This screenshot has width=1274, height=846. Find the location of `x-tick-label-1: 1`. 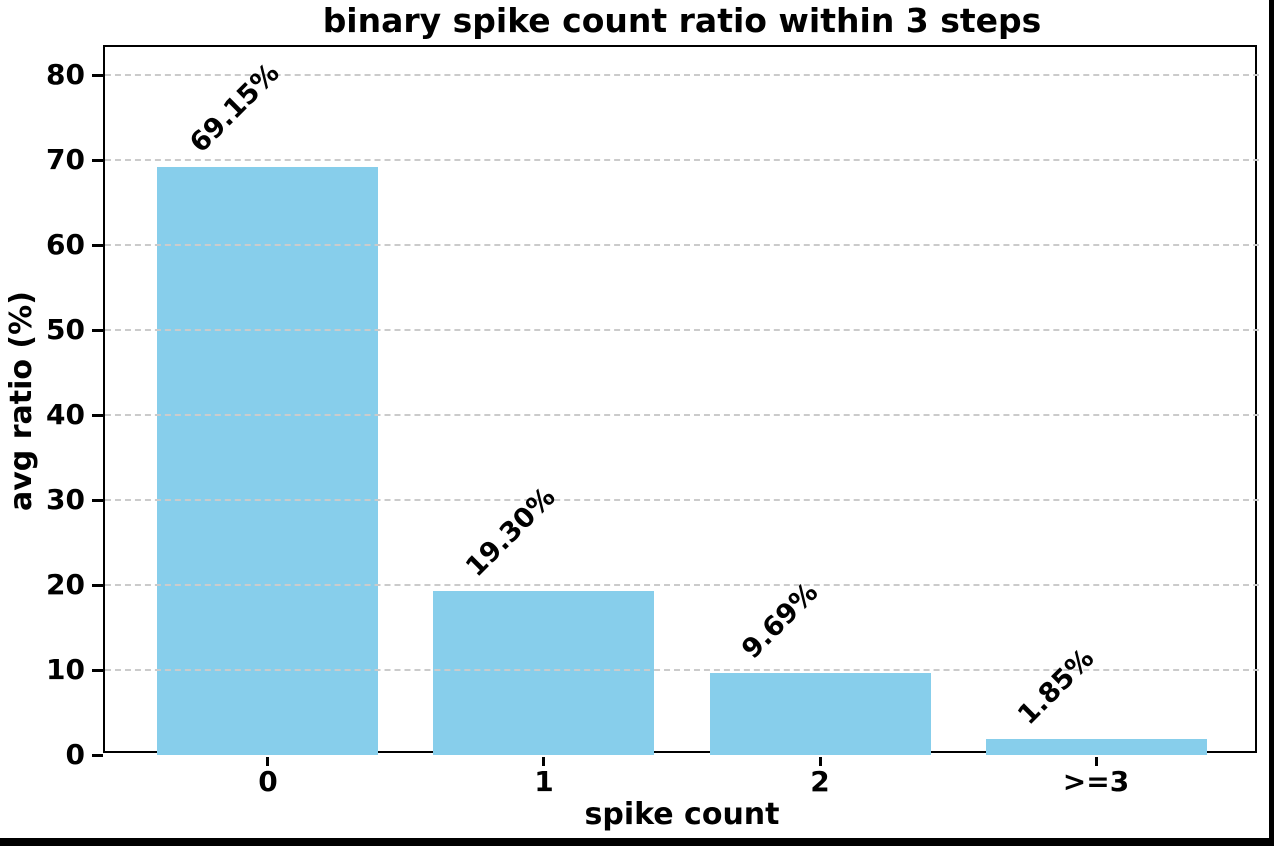

x-tick-label-1: 1 is located at coordinates (544, 781).